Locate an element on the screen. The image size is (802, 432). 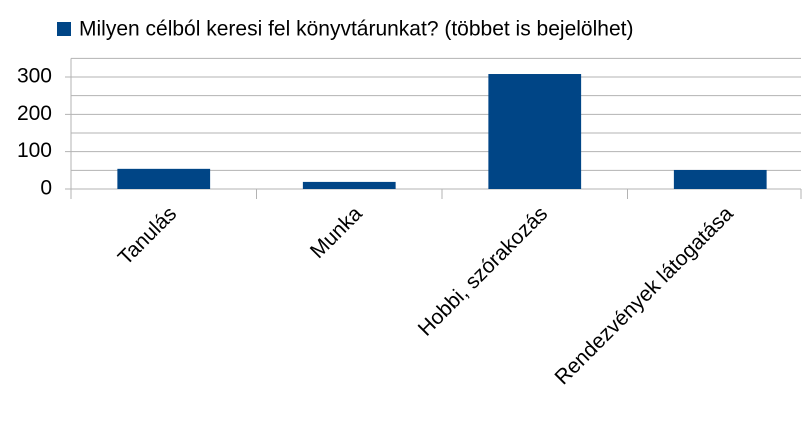
y-tick-label: 0 is located at coordinates (46, 188).